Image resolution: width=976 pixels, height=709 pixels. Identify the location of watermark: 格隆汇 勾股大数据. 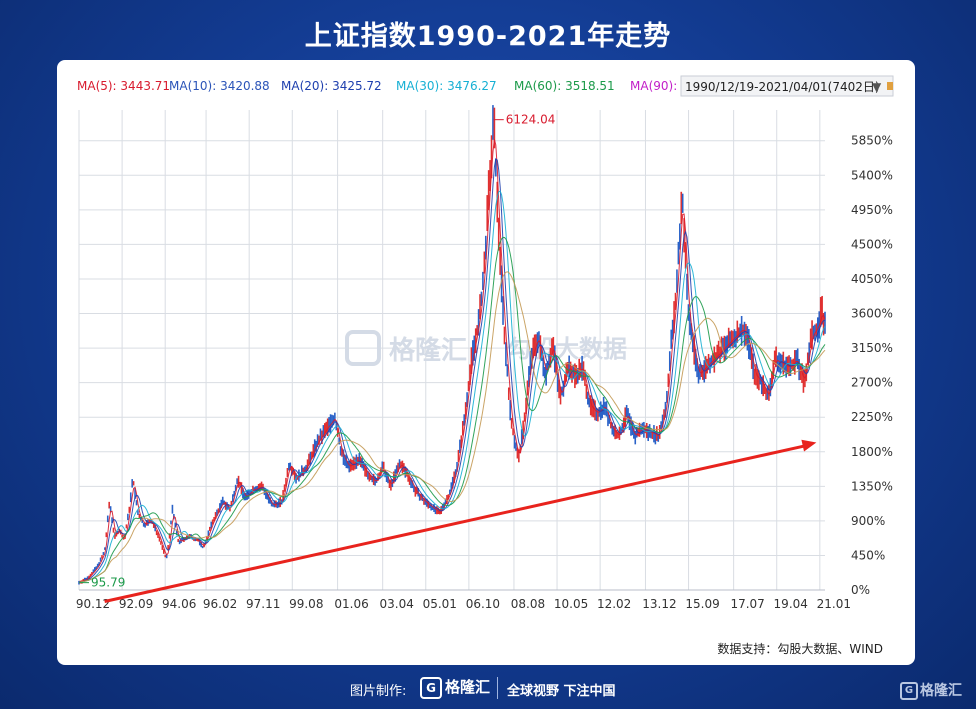
(486, 348).